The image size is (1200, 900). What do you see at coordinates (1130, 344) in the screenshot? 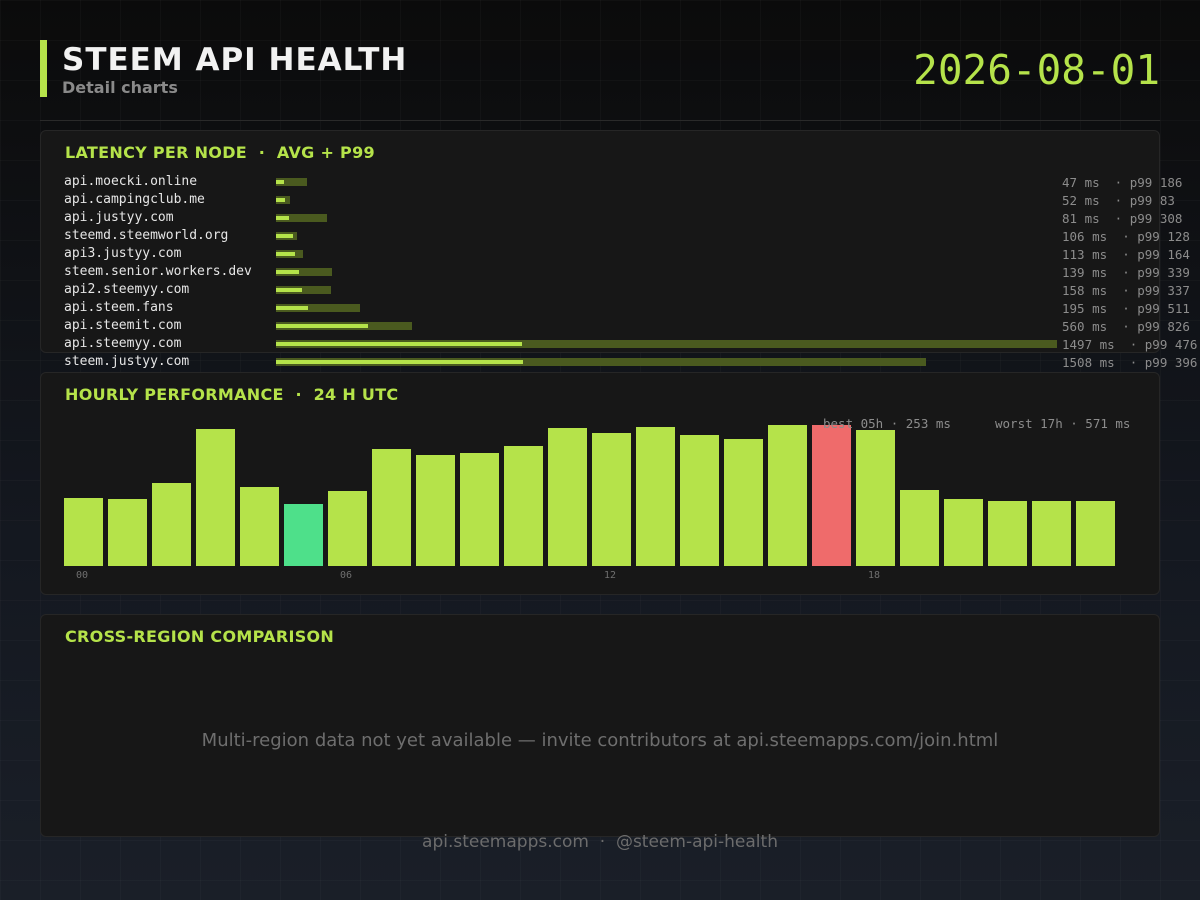
I see `latency-value-label: 1497 ms · p99 476` at bounding box center [1130, 344].